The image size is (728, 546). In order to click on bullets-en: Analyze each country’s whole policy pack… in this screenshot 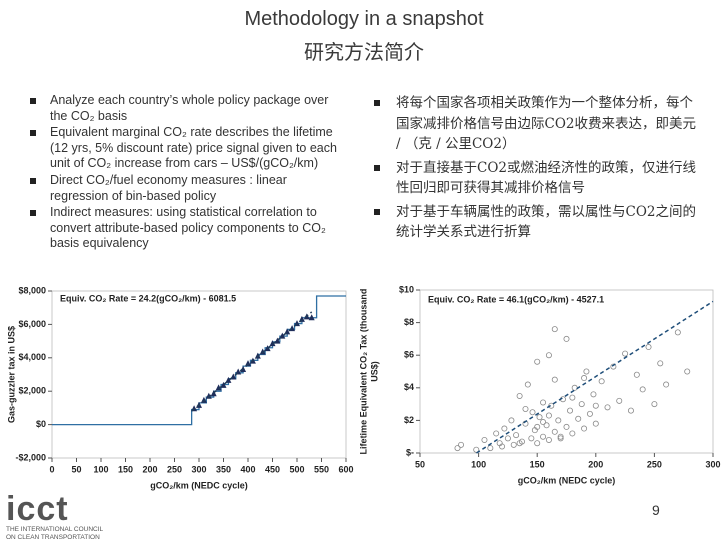, I will do `click(187, 173)`.